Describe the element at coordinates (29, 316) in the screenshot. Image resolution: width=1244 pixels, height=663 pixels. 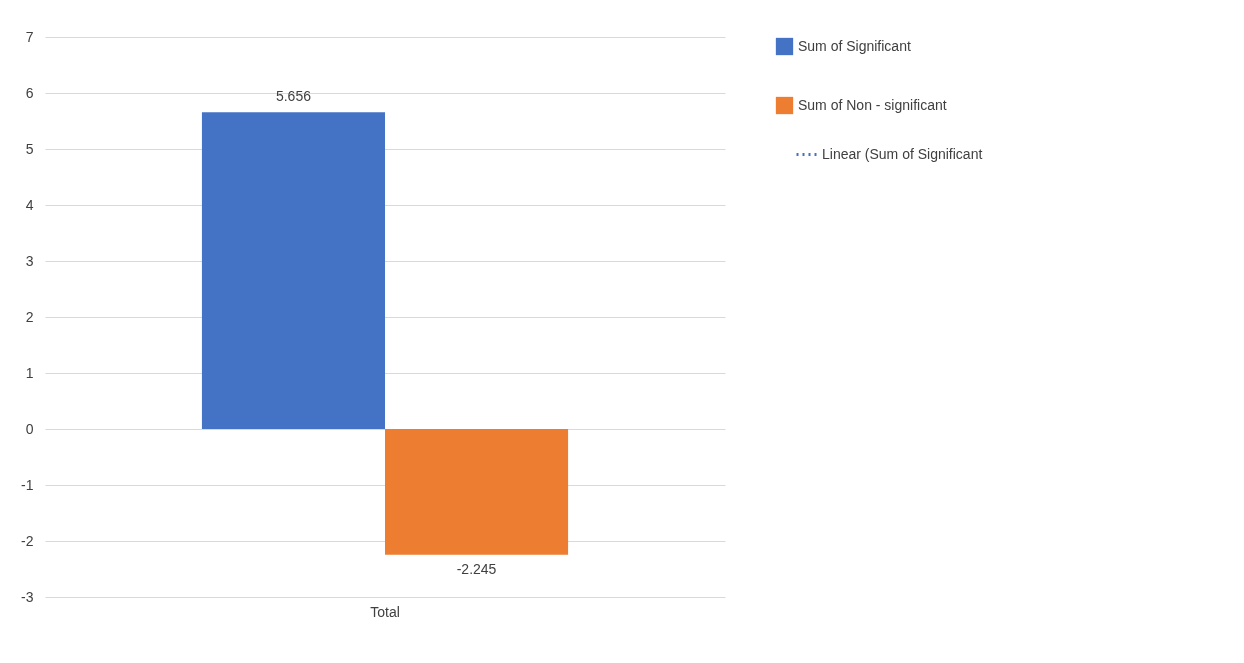
I see `y-tick-label: 2` at that location.